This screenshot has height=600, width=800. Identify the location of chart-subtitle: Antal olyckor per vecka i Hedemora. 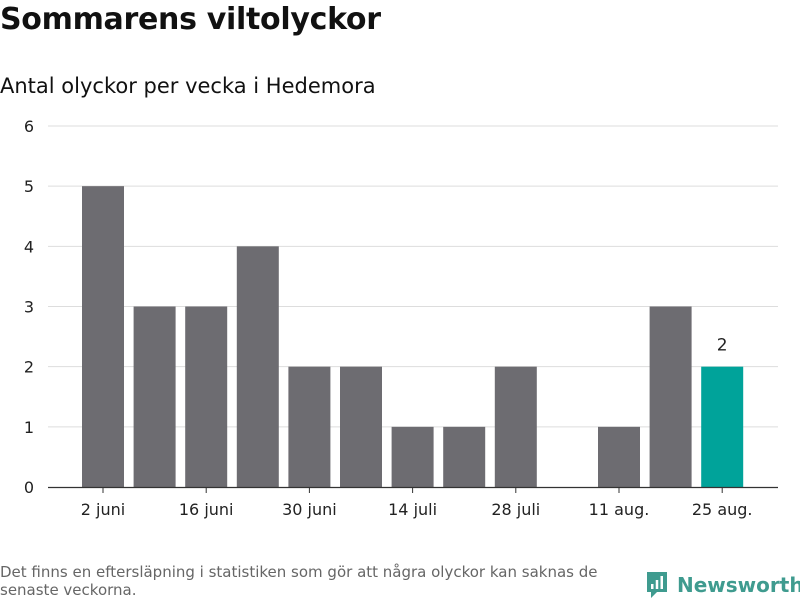
(188, 86).